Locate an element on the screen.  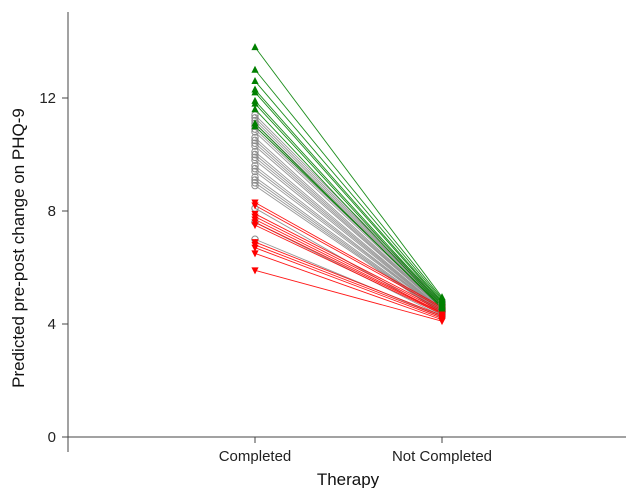
y-tick-label: 12 is located at coordinates (47, 98).